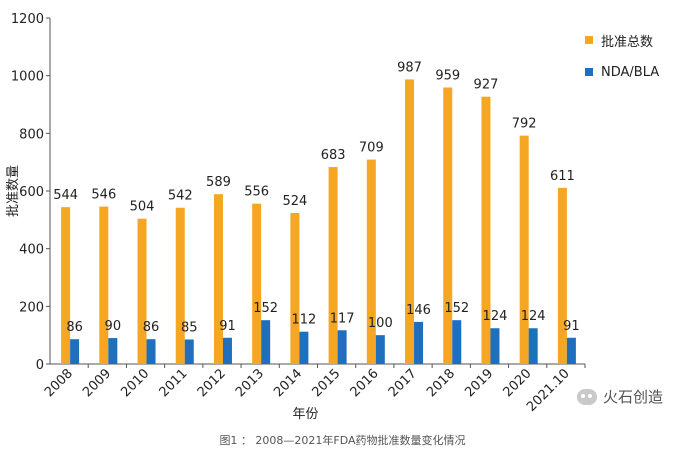  What do you see at coordinates (403, 383) in the screenshot?
I see `x-tick-label: 2017` at bounding box center [403, 383].